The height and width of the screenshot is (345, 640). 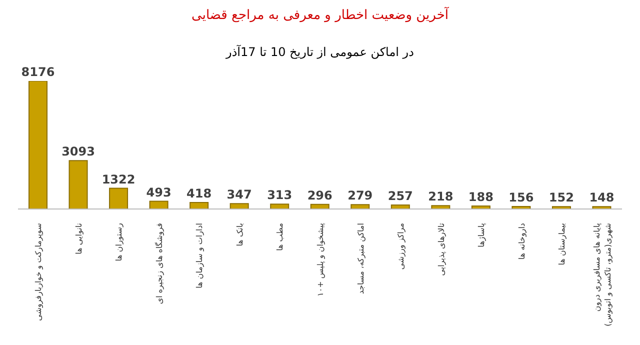 What do you see at coordinates (602, 274) in the screenshot?
I see `x-tick-label: پایانه های مسافربری درون شهری(مترو، تاکسی و اتوبوس)` at bounding box center [602, 274].